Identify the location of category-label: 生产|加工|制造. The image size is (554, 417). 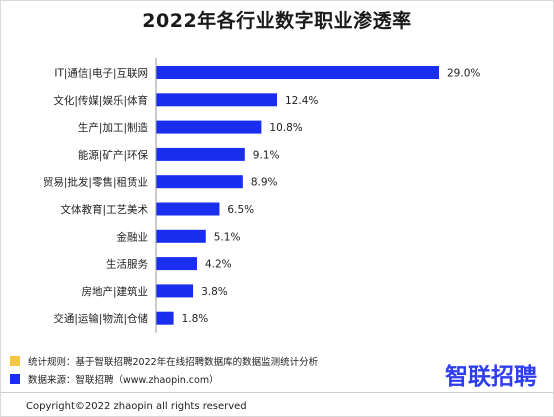
(113, 127).